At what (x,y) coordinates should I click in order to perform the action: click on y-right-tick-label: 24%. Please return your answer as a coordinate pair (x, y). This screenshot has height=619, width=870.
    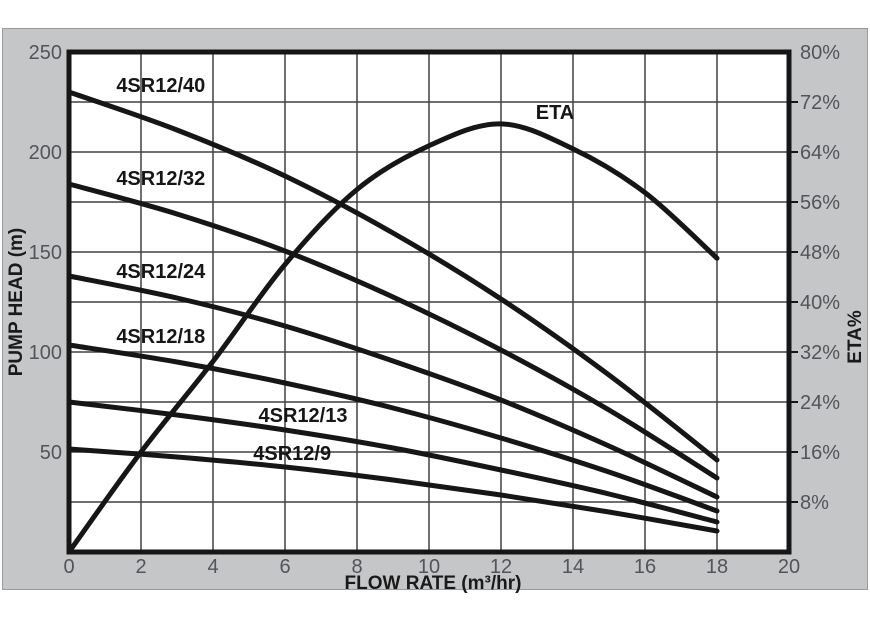
    Looking at the image, I should click on (820, 403).